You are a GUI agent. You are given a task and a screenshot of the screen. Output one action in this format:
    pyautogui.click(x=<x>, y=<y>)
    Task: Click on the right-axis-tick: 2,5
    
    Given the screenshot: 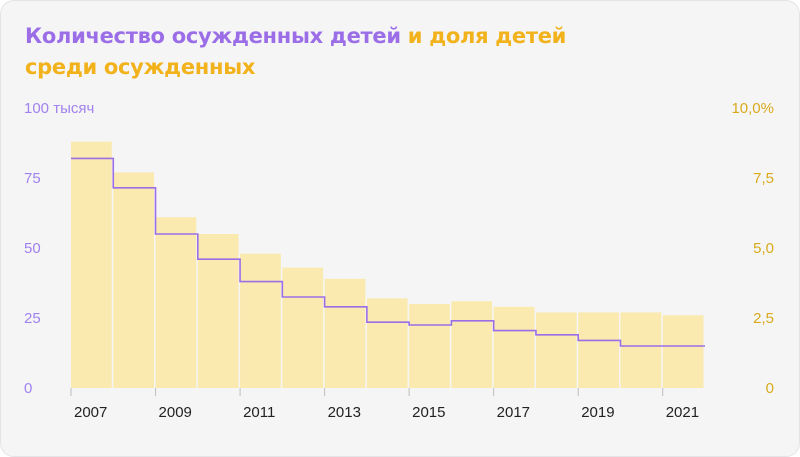 What is the action you would take?
    pyautogui.click(x=763, y=318)
    